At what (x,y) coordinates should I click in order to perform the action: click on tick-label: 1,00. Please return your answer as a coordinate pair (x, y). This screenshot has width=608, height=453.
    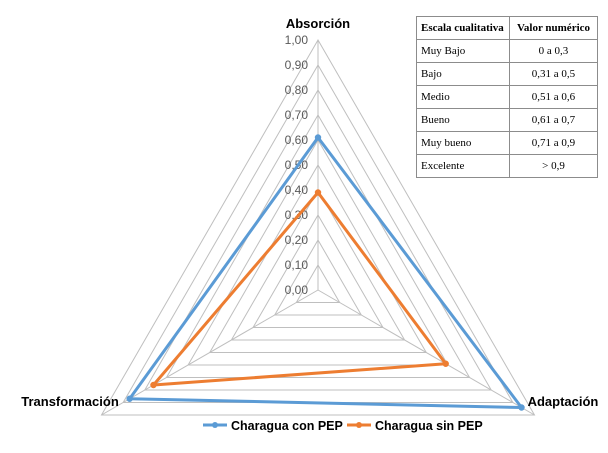
    Looking at the image, I should click on (297, 40).